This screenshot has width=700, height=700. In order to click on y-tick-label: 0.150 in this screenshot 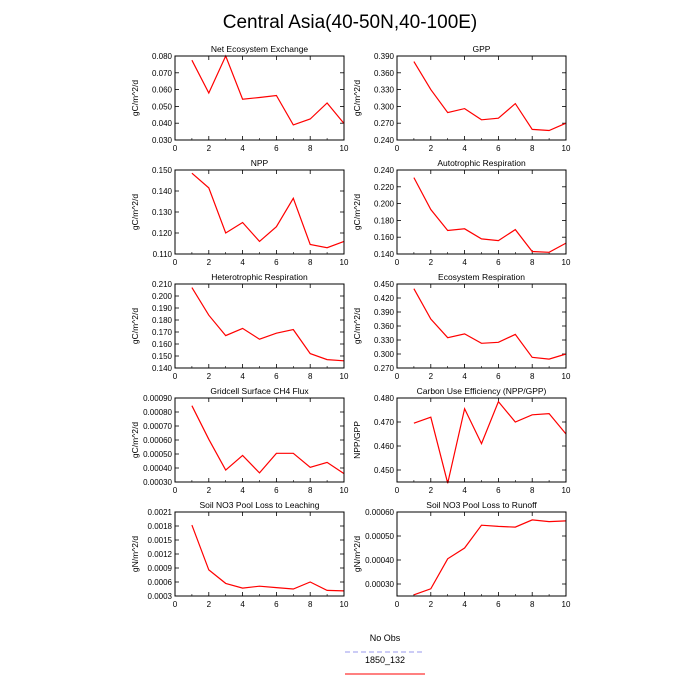, I will do `click(162, 170)`.